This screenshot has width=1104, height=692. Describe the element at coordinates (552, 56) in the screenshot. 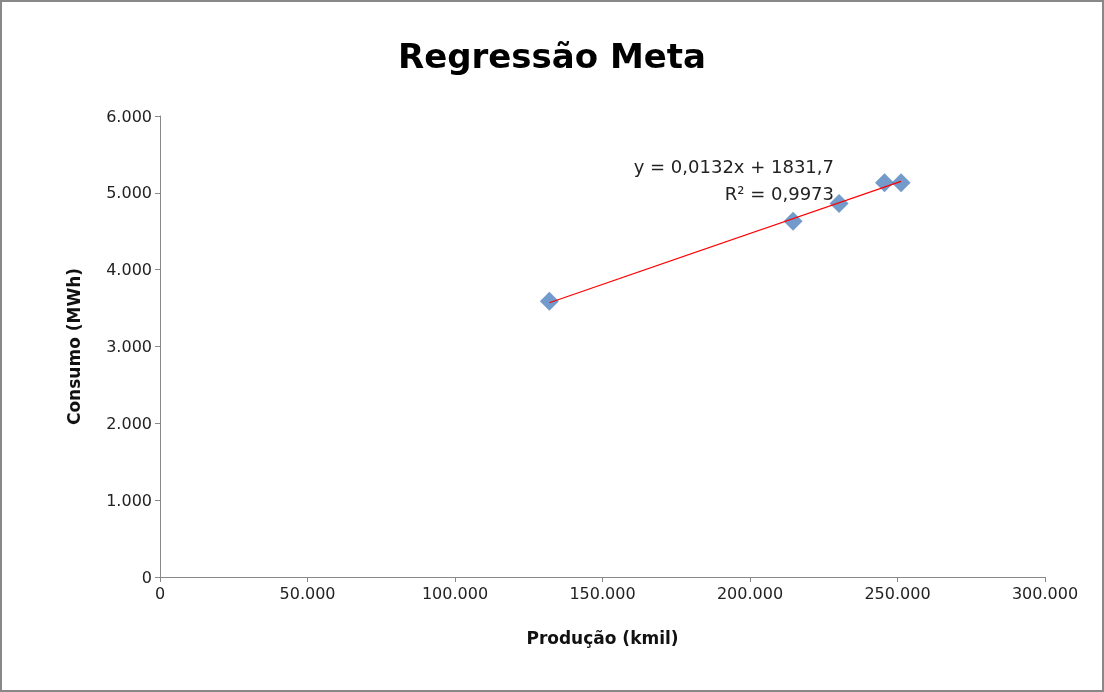

I see `chart-title: Regressão Meta` at that location.